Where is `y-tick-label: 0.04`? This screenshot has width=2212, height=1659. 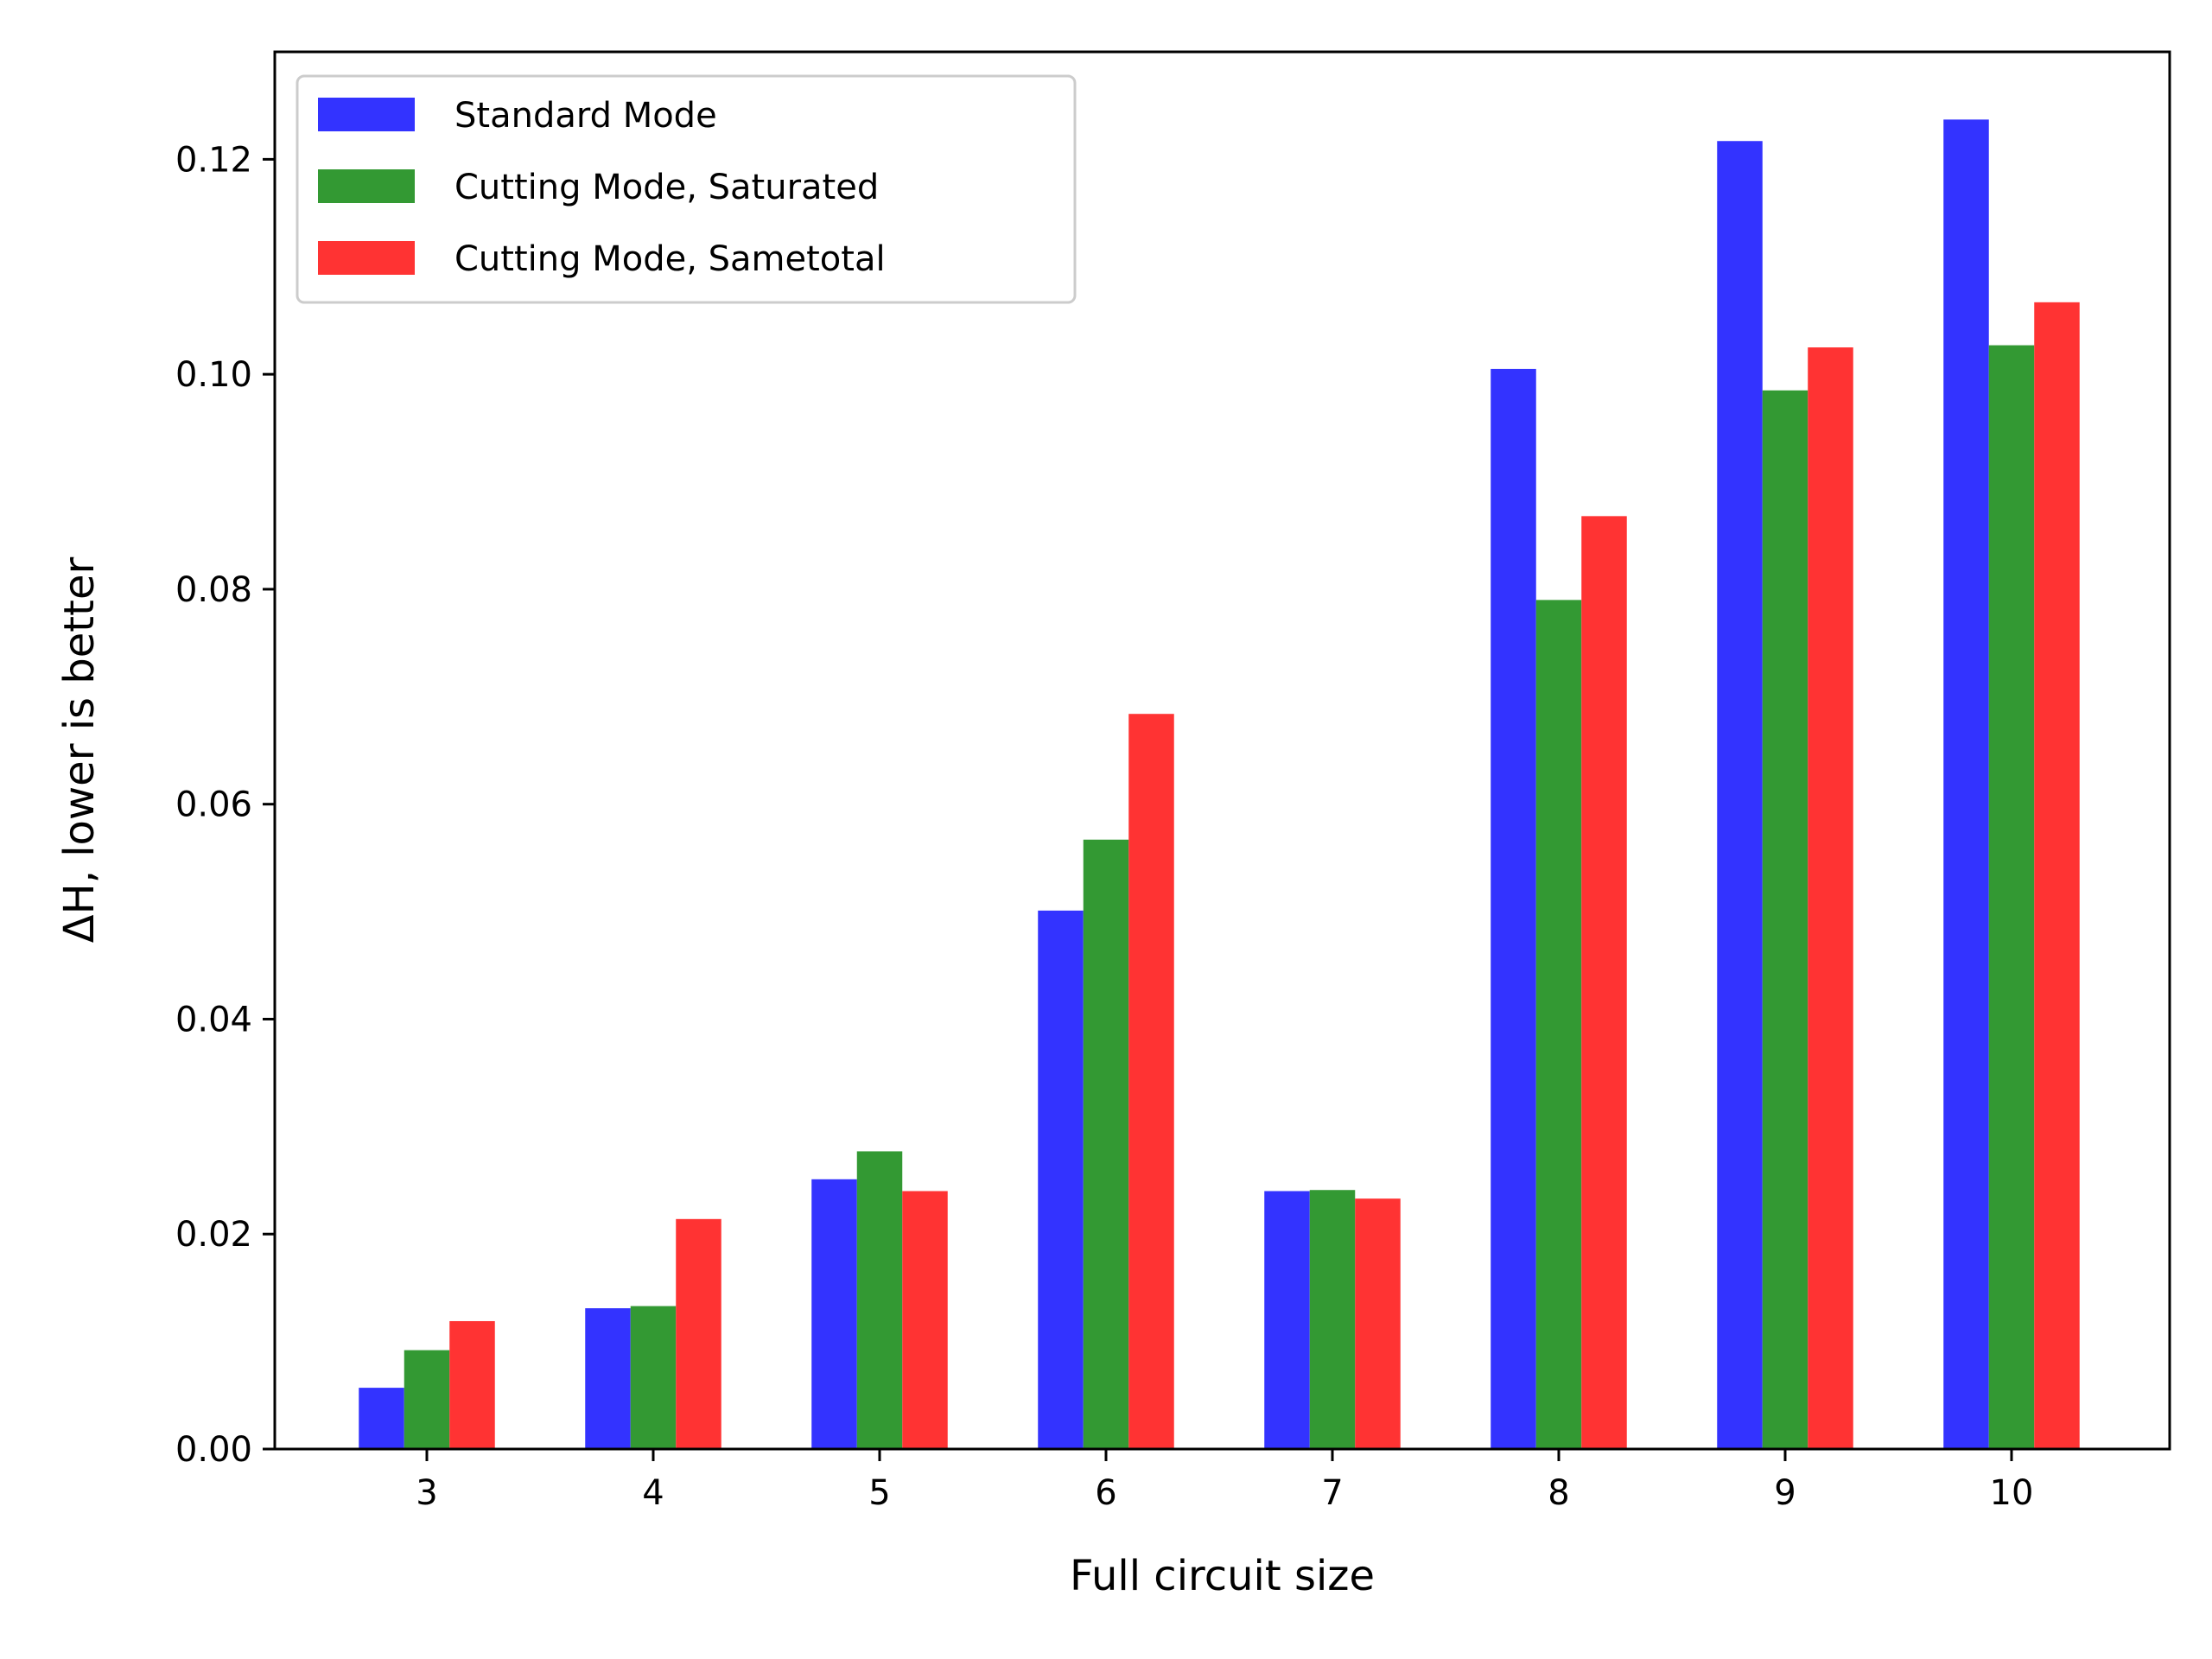 y-tick-label: 0.04 is located at coordinates (213, 1019).